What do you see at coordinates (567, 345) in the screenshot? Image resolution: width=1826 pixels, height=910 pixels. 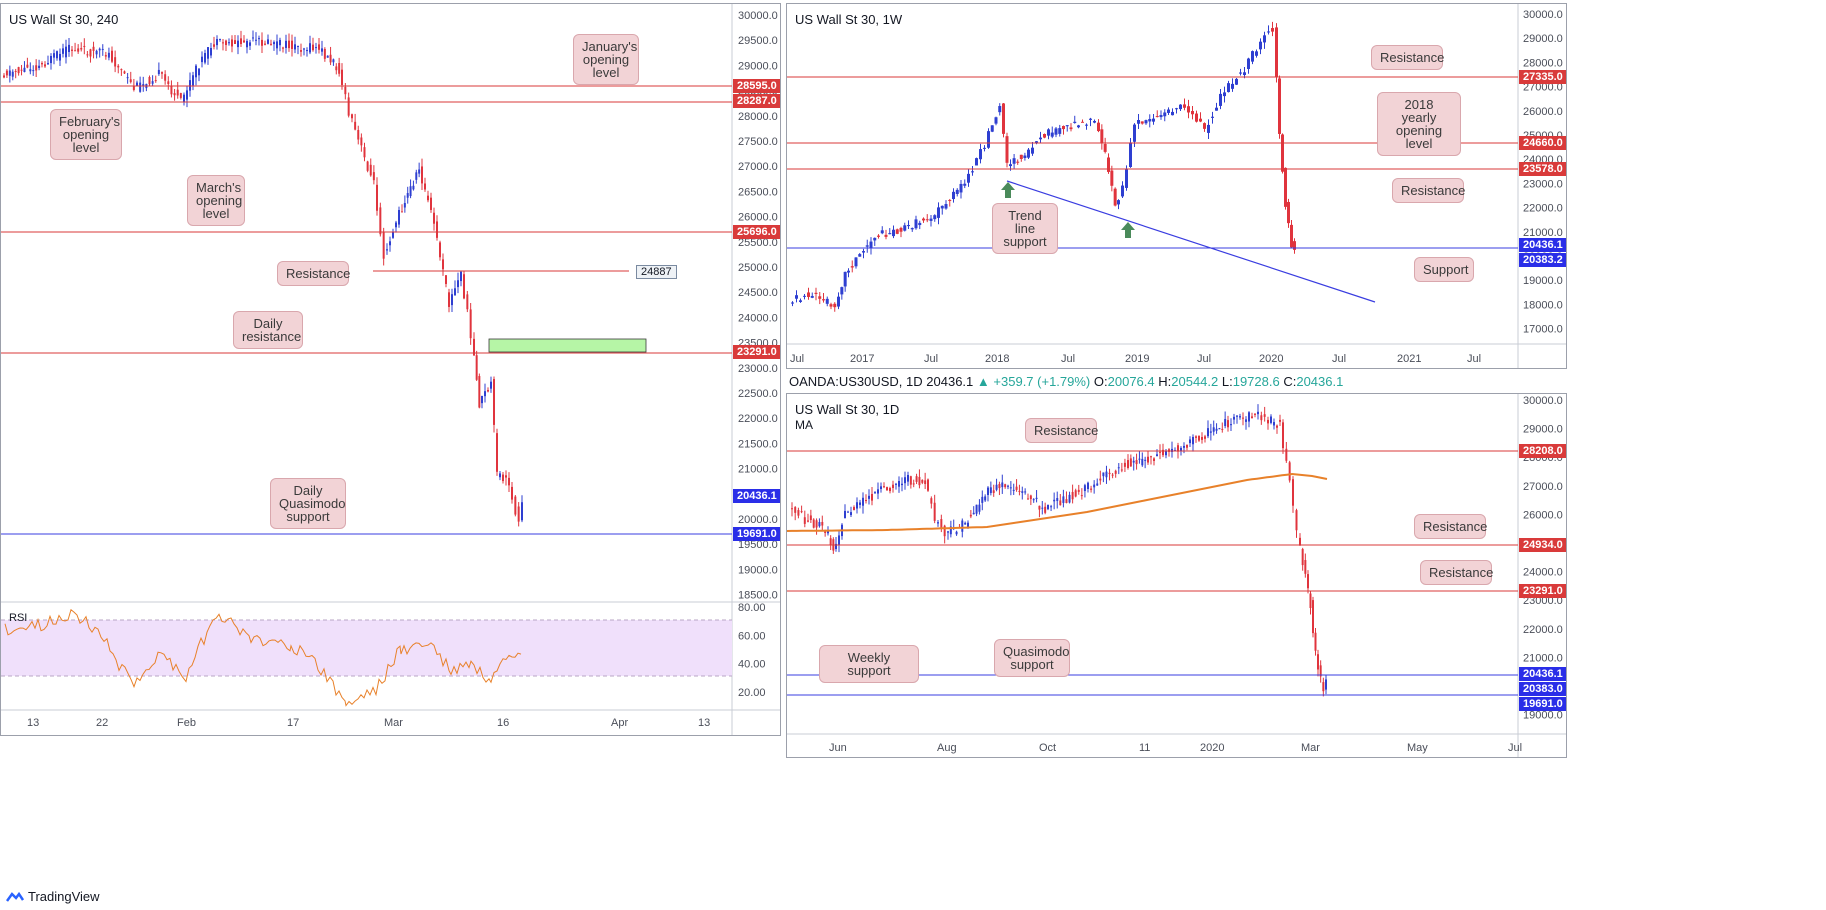 I see `supply-demand-zone` at bounding box center [567, 345].